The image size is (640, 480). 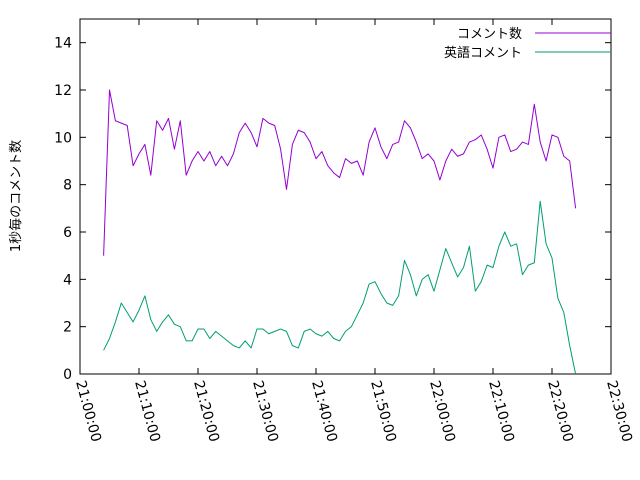 I want to click on y-tick-label: 12, so click(x=63, y=91).